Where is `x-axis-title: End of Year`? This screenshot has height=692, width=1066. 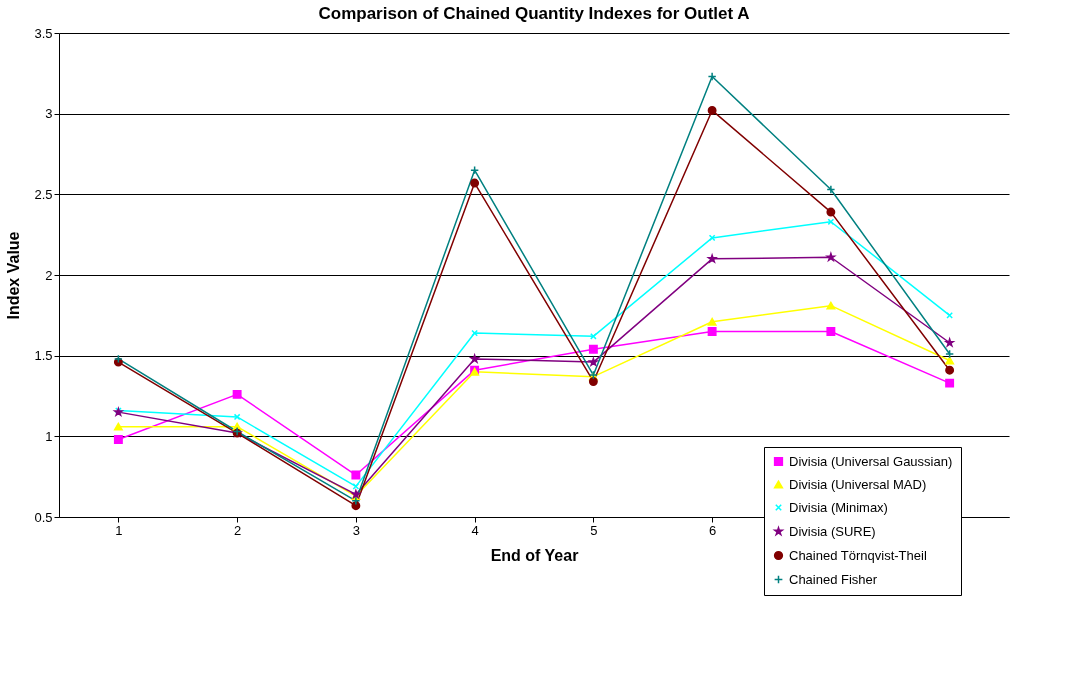
x-axis-title: End of Year is located at coordinates (534, 555).